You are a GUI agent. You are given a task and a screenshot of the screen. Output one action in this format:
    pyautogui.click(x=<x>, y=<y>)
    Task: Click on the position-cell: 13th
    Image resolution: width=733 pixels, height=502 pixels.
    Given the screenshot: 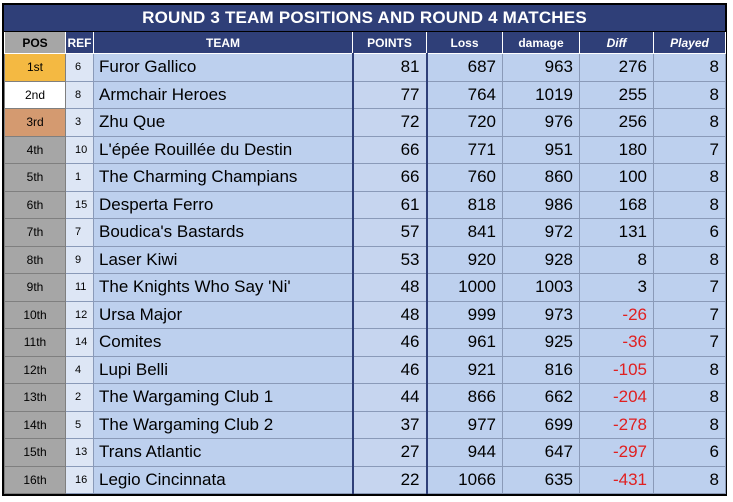 What is the action you would take?
    pyautogui.click(x=35, y=397)
    